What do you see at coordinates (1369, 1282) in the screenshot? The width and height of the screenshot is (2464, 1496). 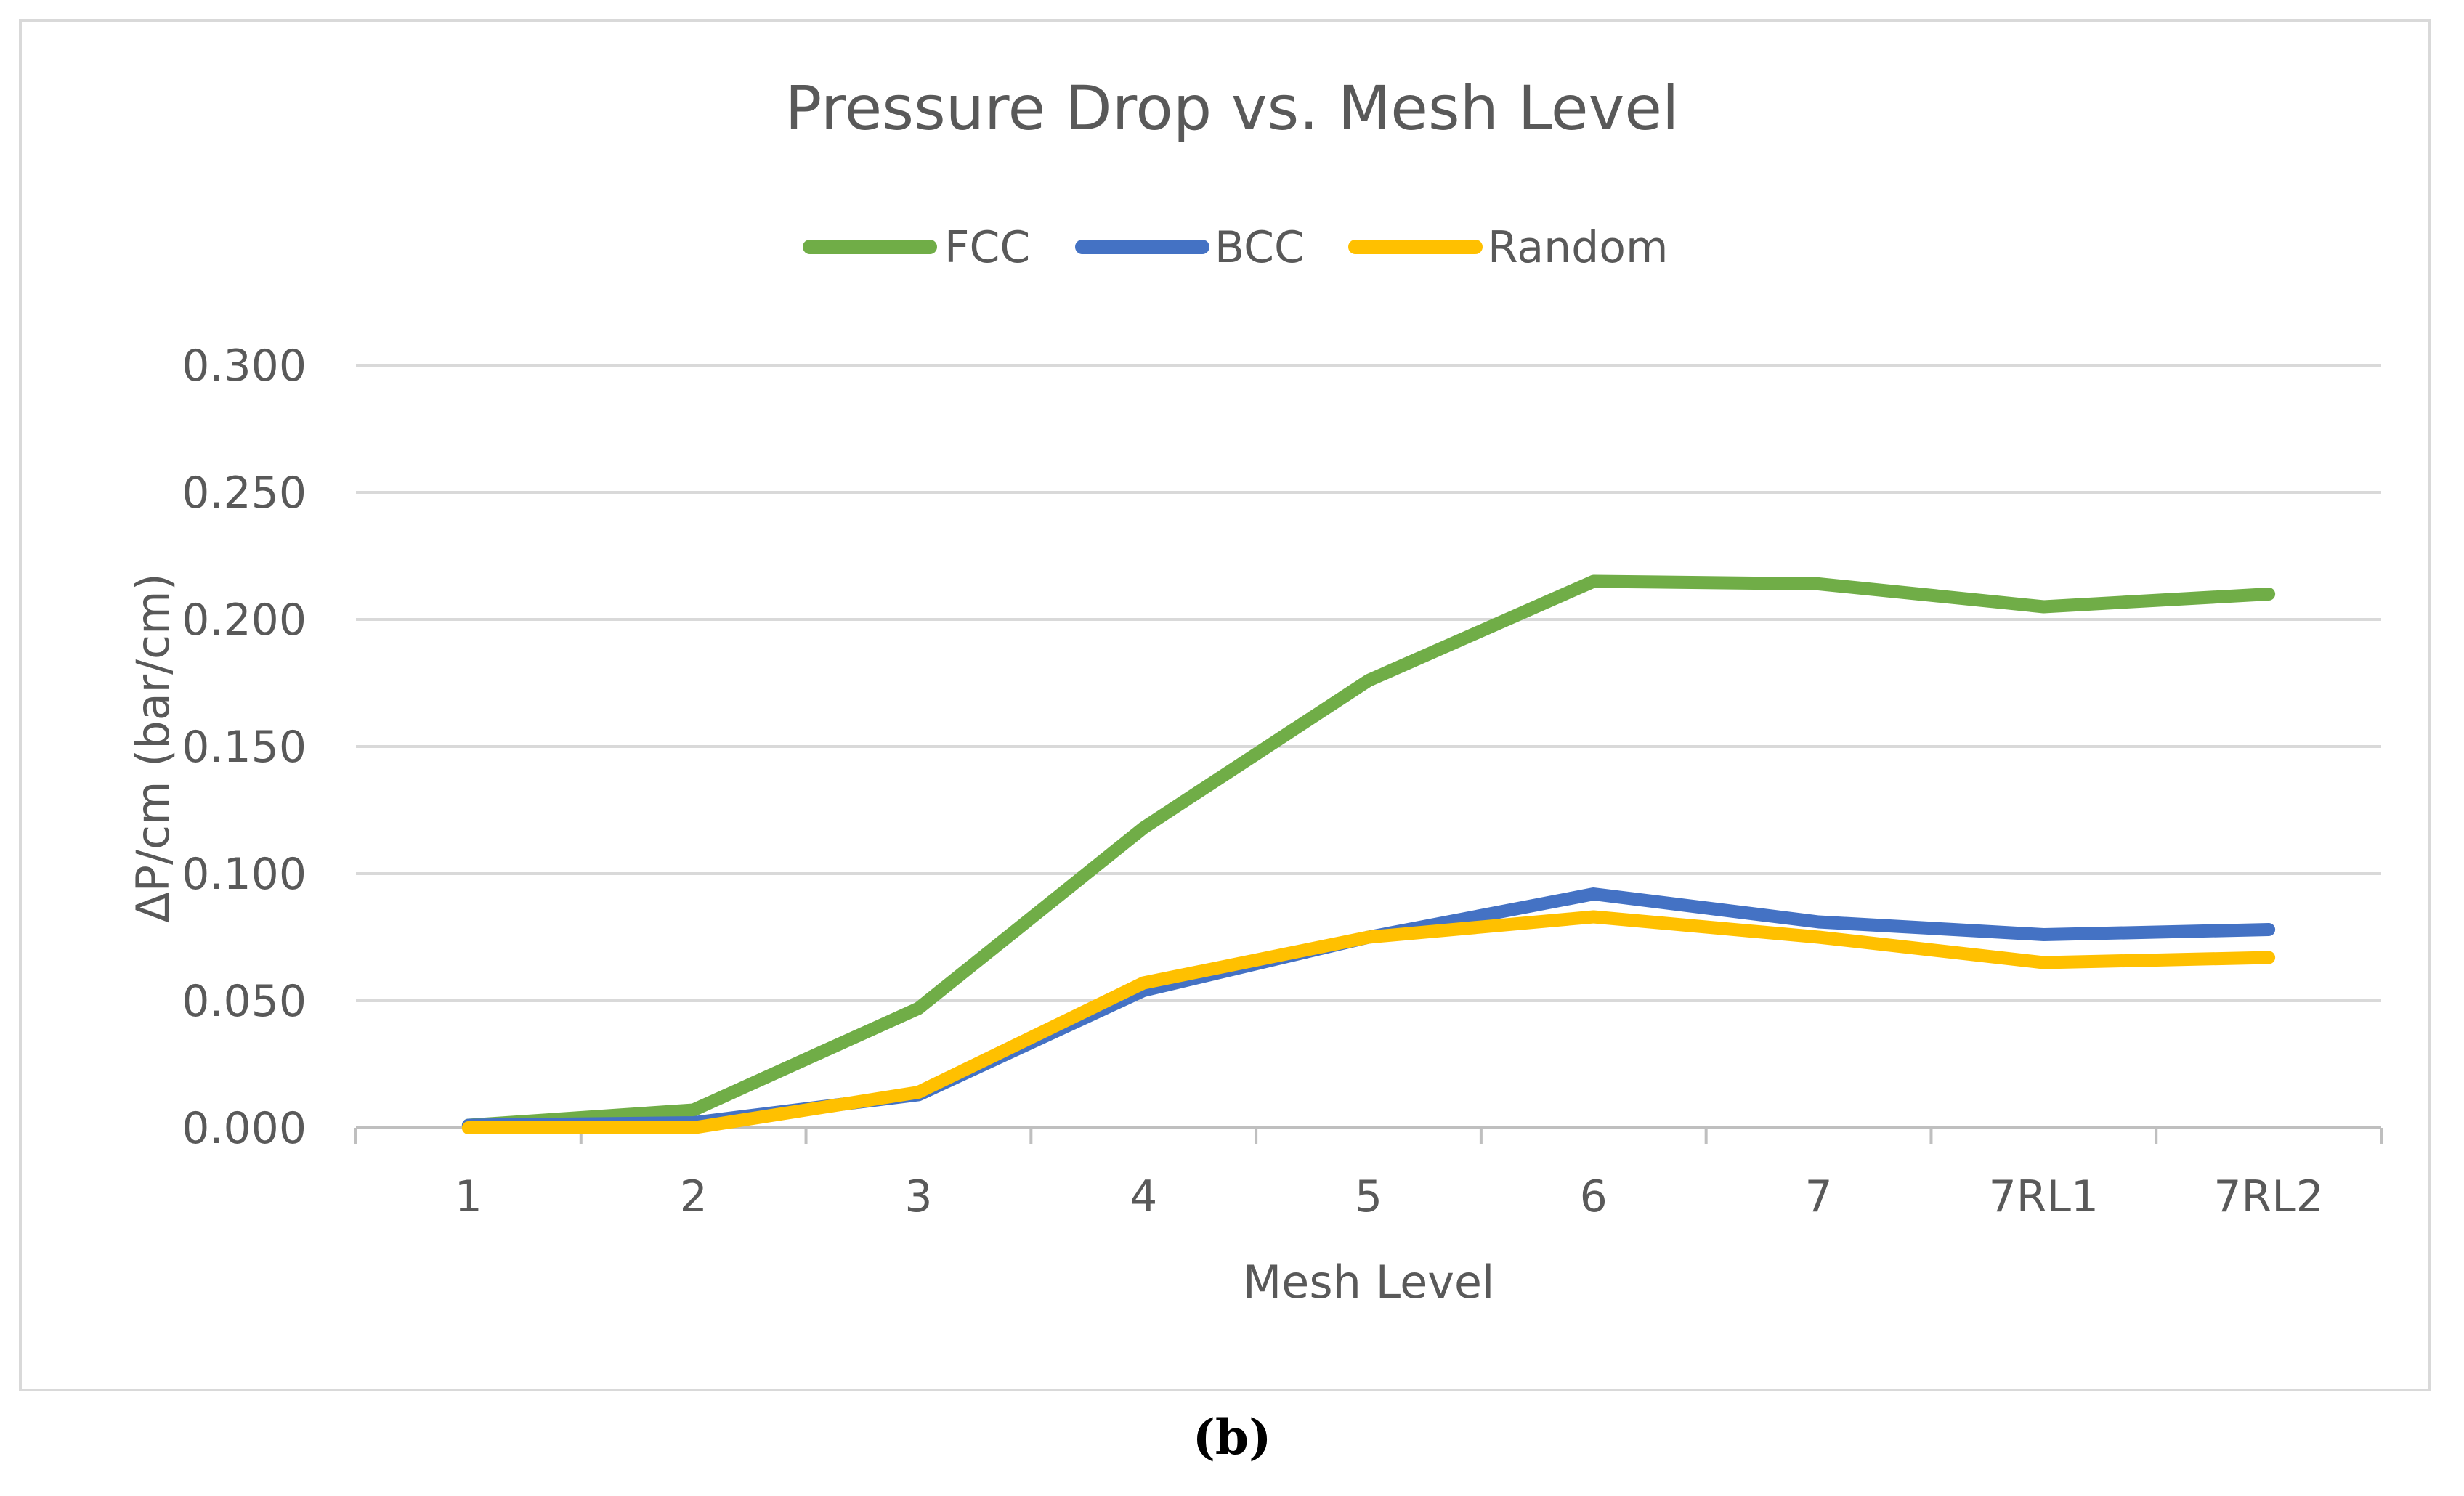 I see `x-axis-title: Mesh Level` at bounding box center [1369, 1282].